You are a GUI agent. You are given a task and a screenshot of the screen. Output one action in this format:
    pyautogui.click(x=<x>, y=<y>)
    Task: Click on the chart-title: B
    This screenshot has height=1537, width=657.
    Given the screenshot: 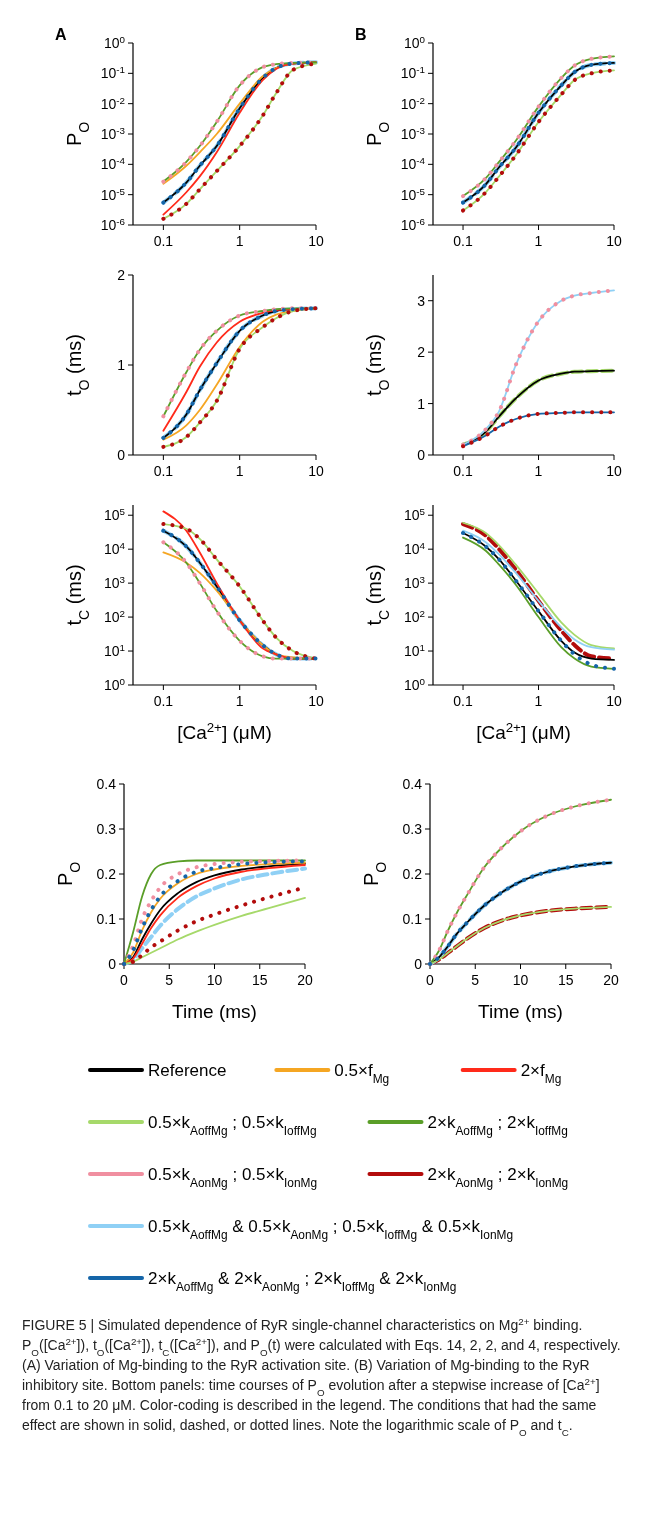 What is the action you would take?
    pyautogui.click(x=361, y=34)
    